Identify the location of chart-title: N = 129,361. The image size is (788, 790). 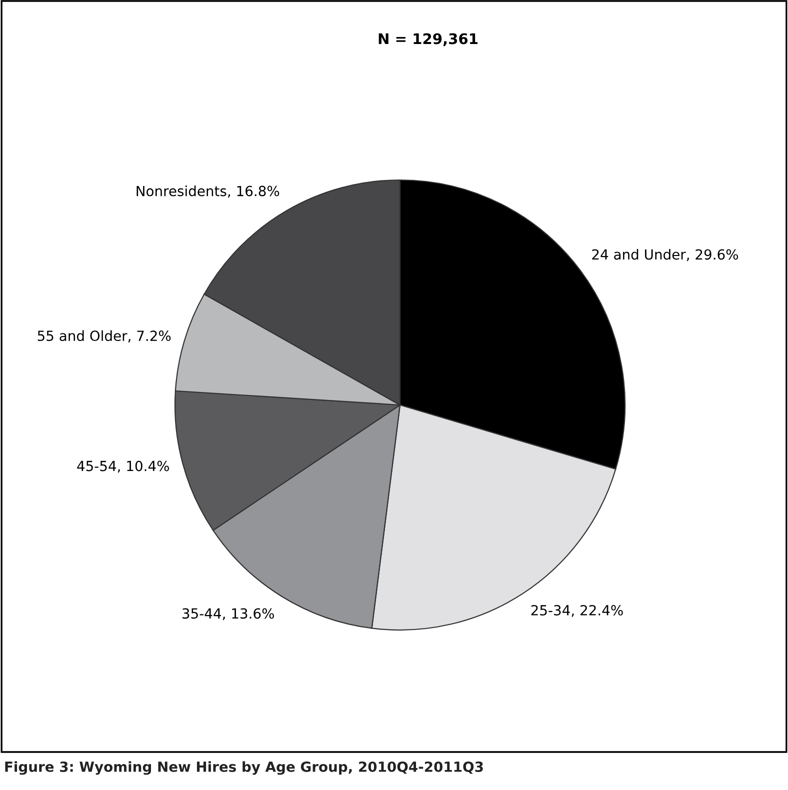
(428, 39).